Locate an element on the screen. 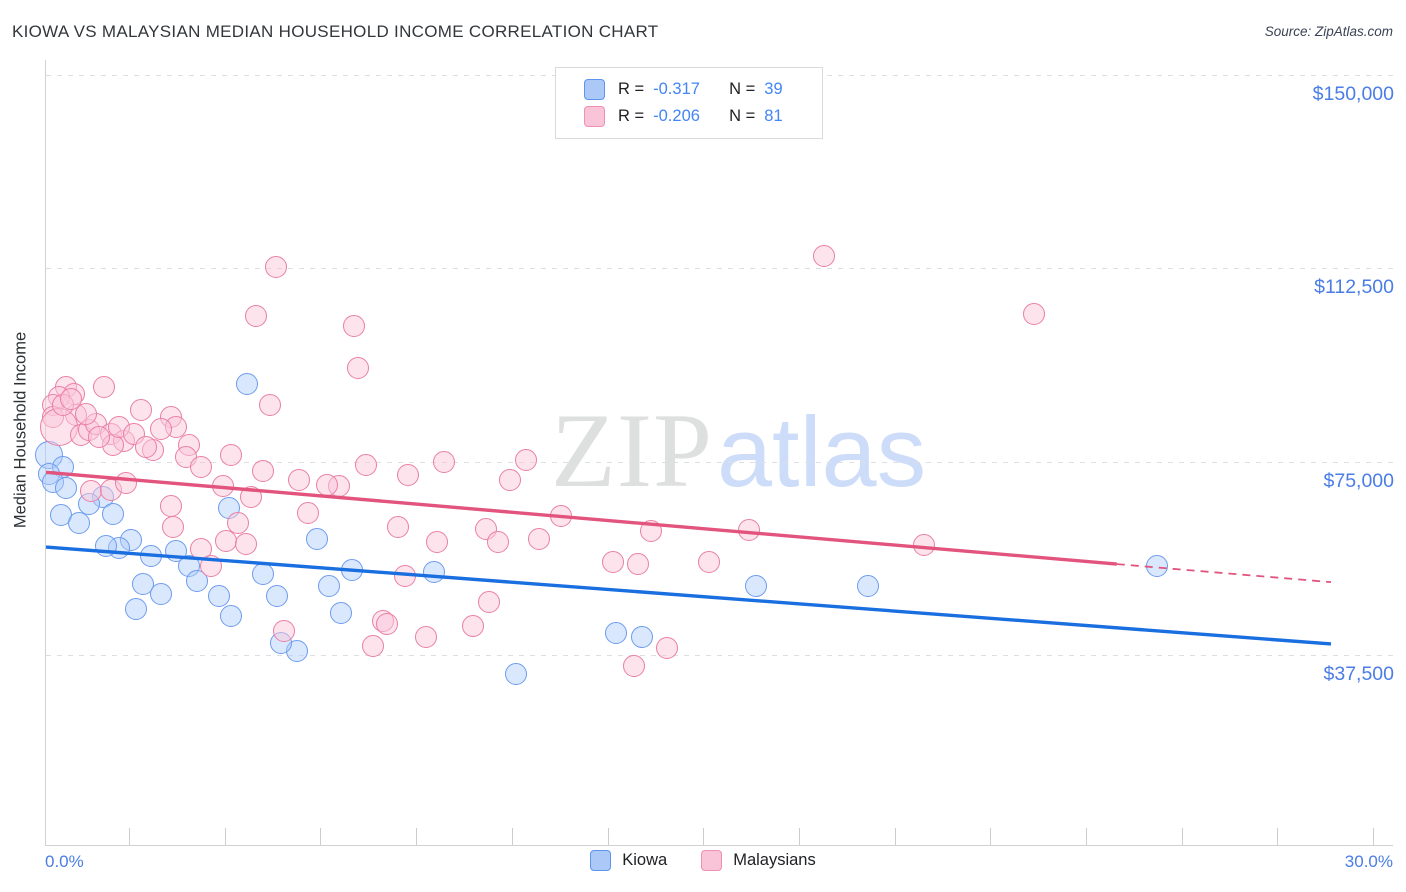 The height and width of the screenshot is (892, 1406). y-axis-title: Median Household Income is located at coordinates (20, 430).